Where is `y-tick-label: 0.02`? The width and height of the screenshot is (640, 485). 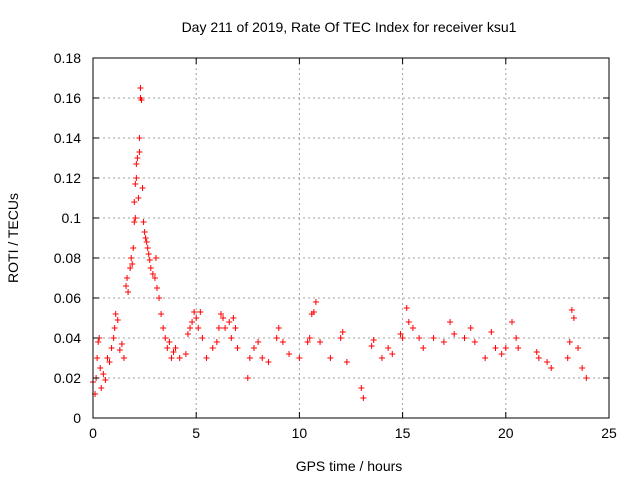
y-tick-label: 0.02 is located at coordinates (67, 378).